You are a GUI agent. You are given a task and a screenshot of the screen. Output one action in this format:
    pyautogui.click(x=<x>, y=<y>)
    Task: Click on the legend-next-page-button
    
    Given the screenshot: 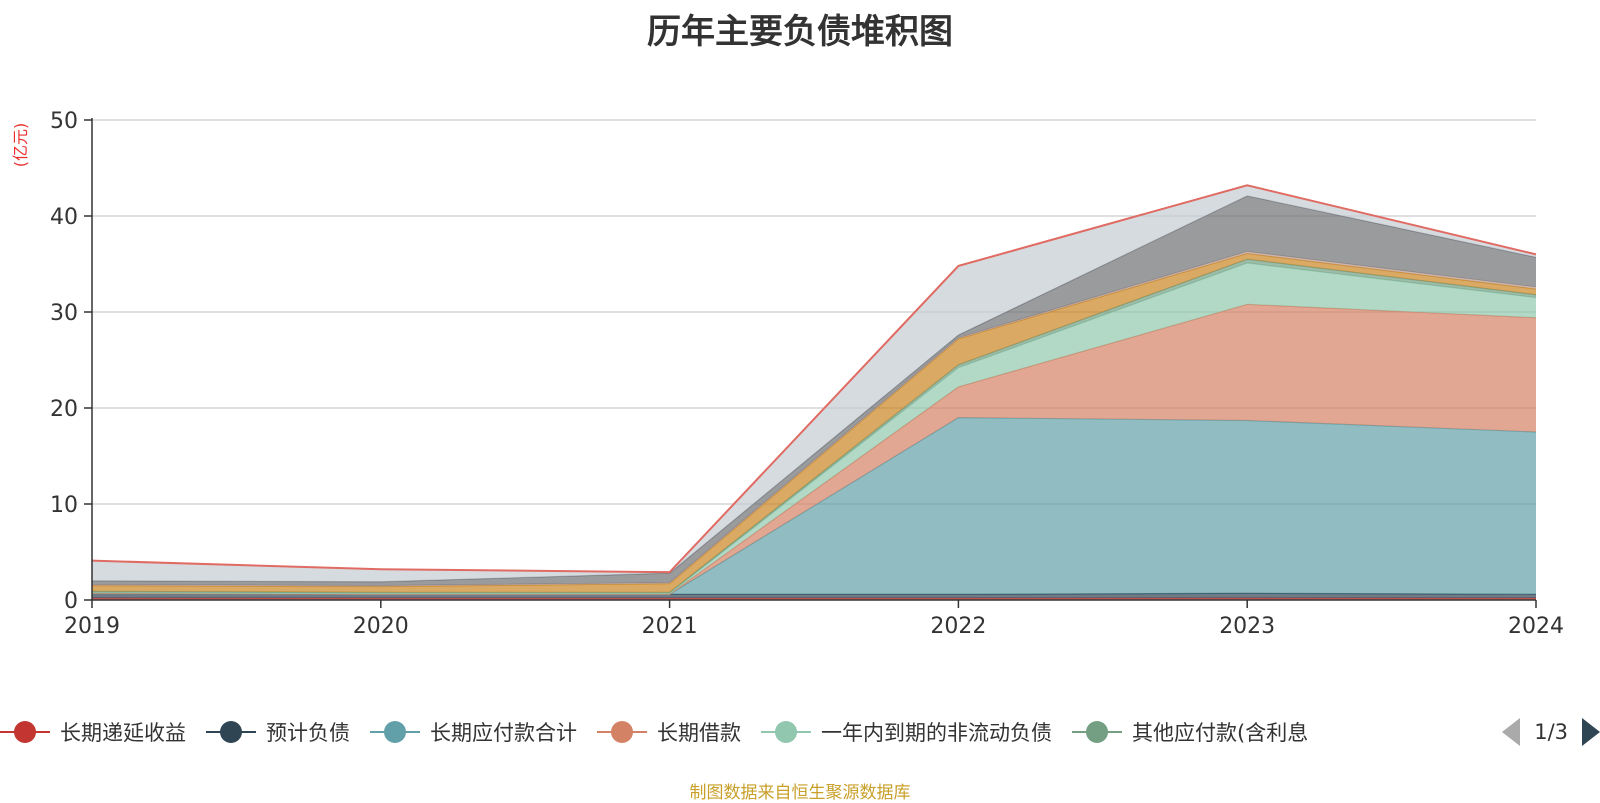 What is the action you would take?
    pyautogui.click(x=1591, y=732)
    